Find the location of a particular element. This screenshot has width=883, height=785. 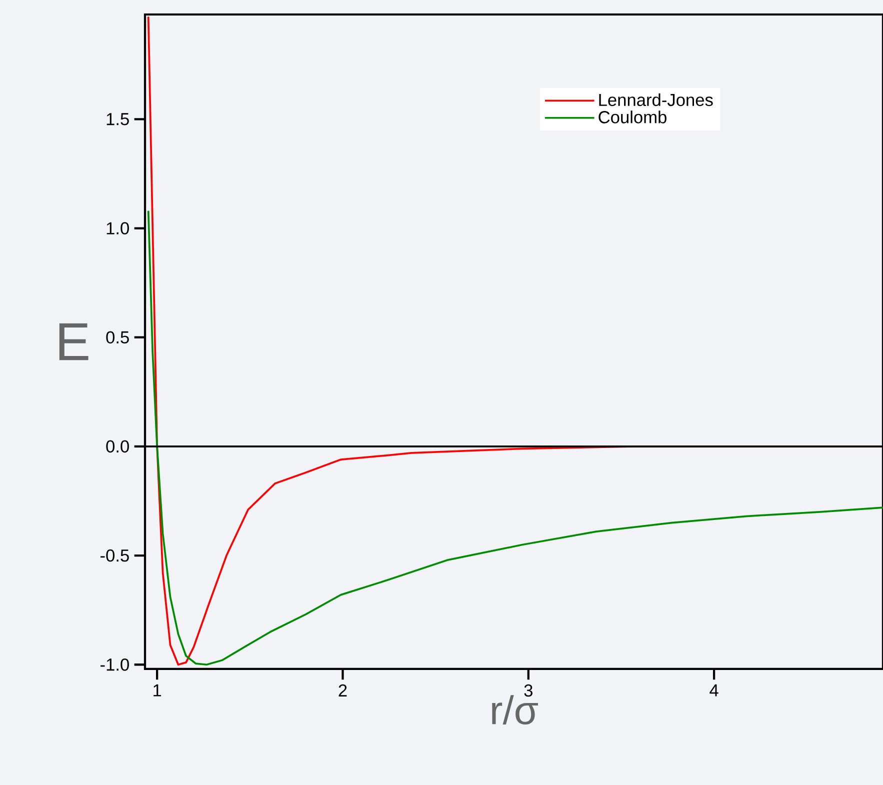

legend-label: Coulomb is located at coordinates (632, 117).